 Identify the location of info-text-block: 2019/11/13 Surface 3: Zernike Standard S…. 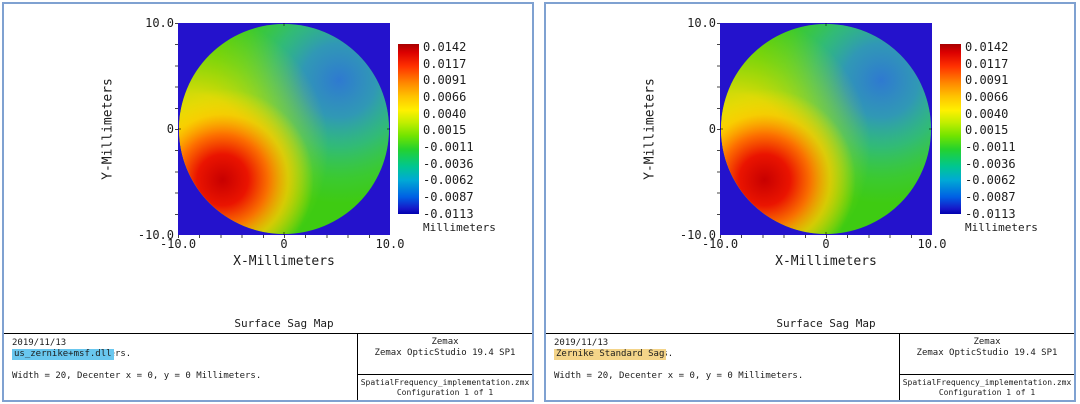
(724, 360).